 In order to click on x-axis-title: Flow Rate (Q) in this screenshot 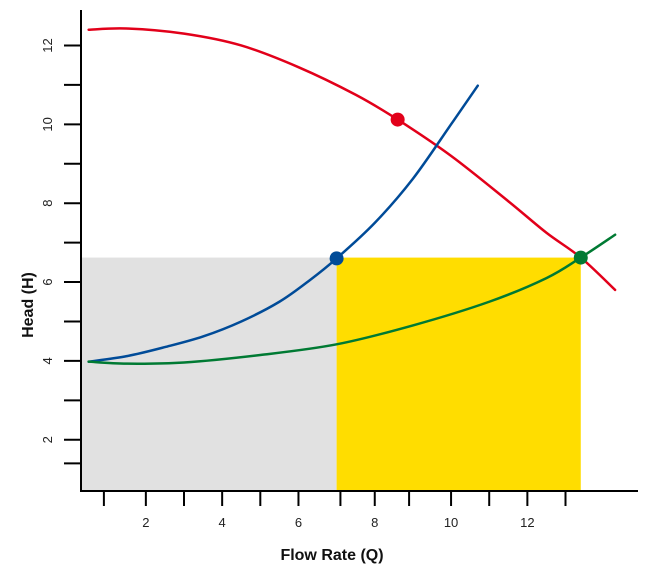, I will do `click(331, 555)`.